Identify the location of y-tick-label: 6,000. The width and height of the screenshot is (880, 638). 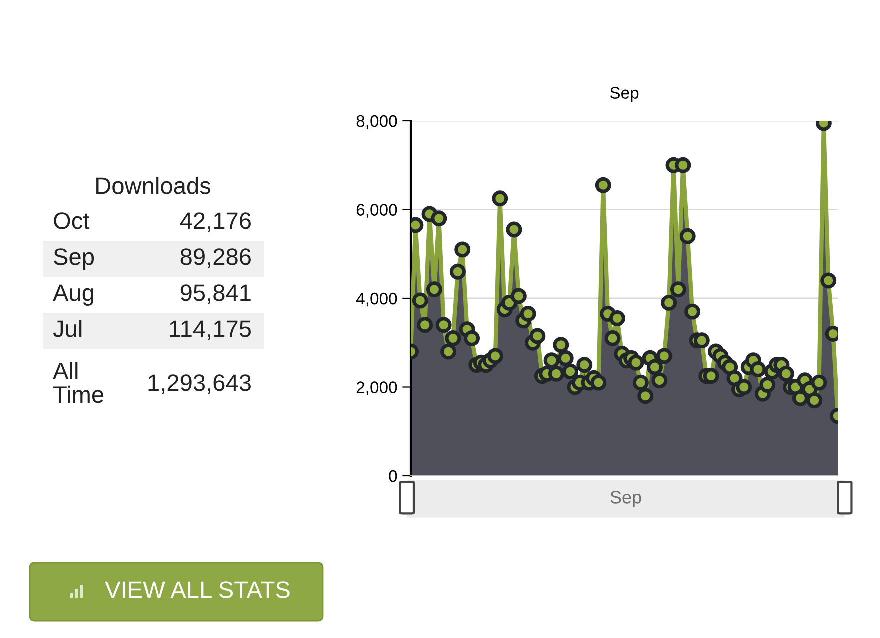
(377, 211).